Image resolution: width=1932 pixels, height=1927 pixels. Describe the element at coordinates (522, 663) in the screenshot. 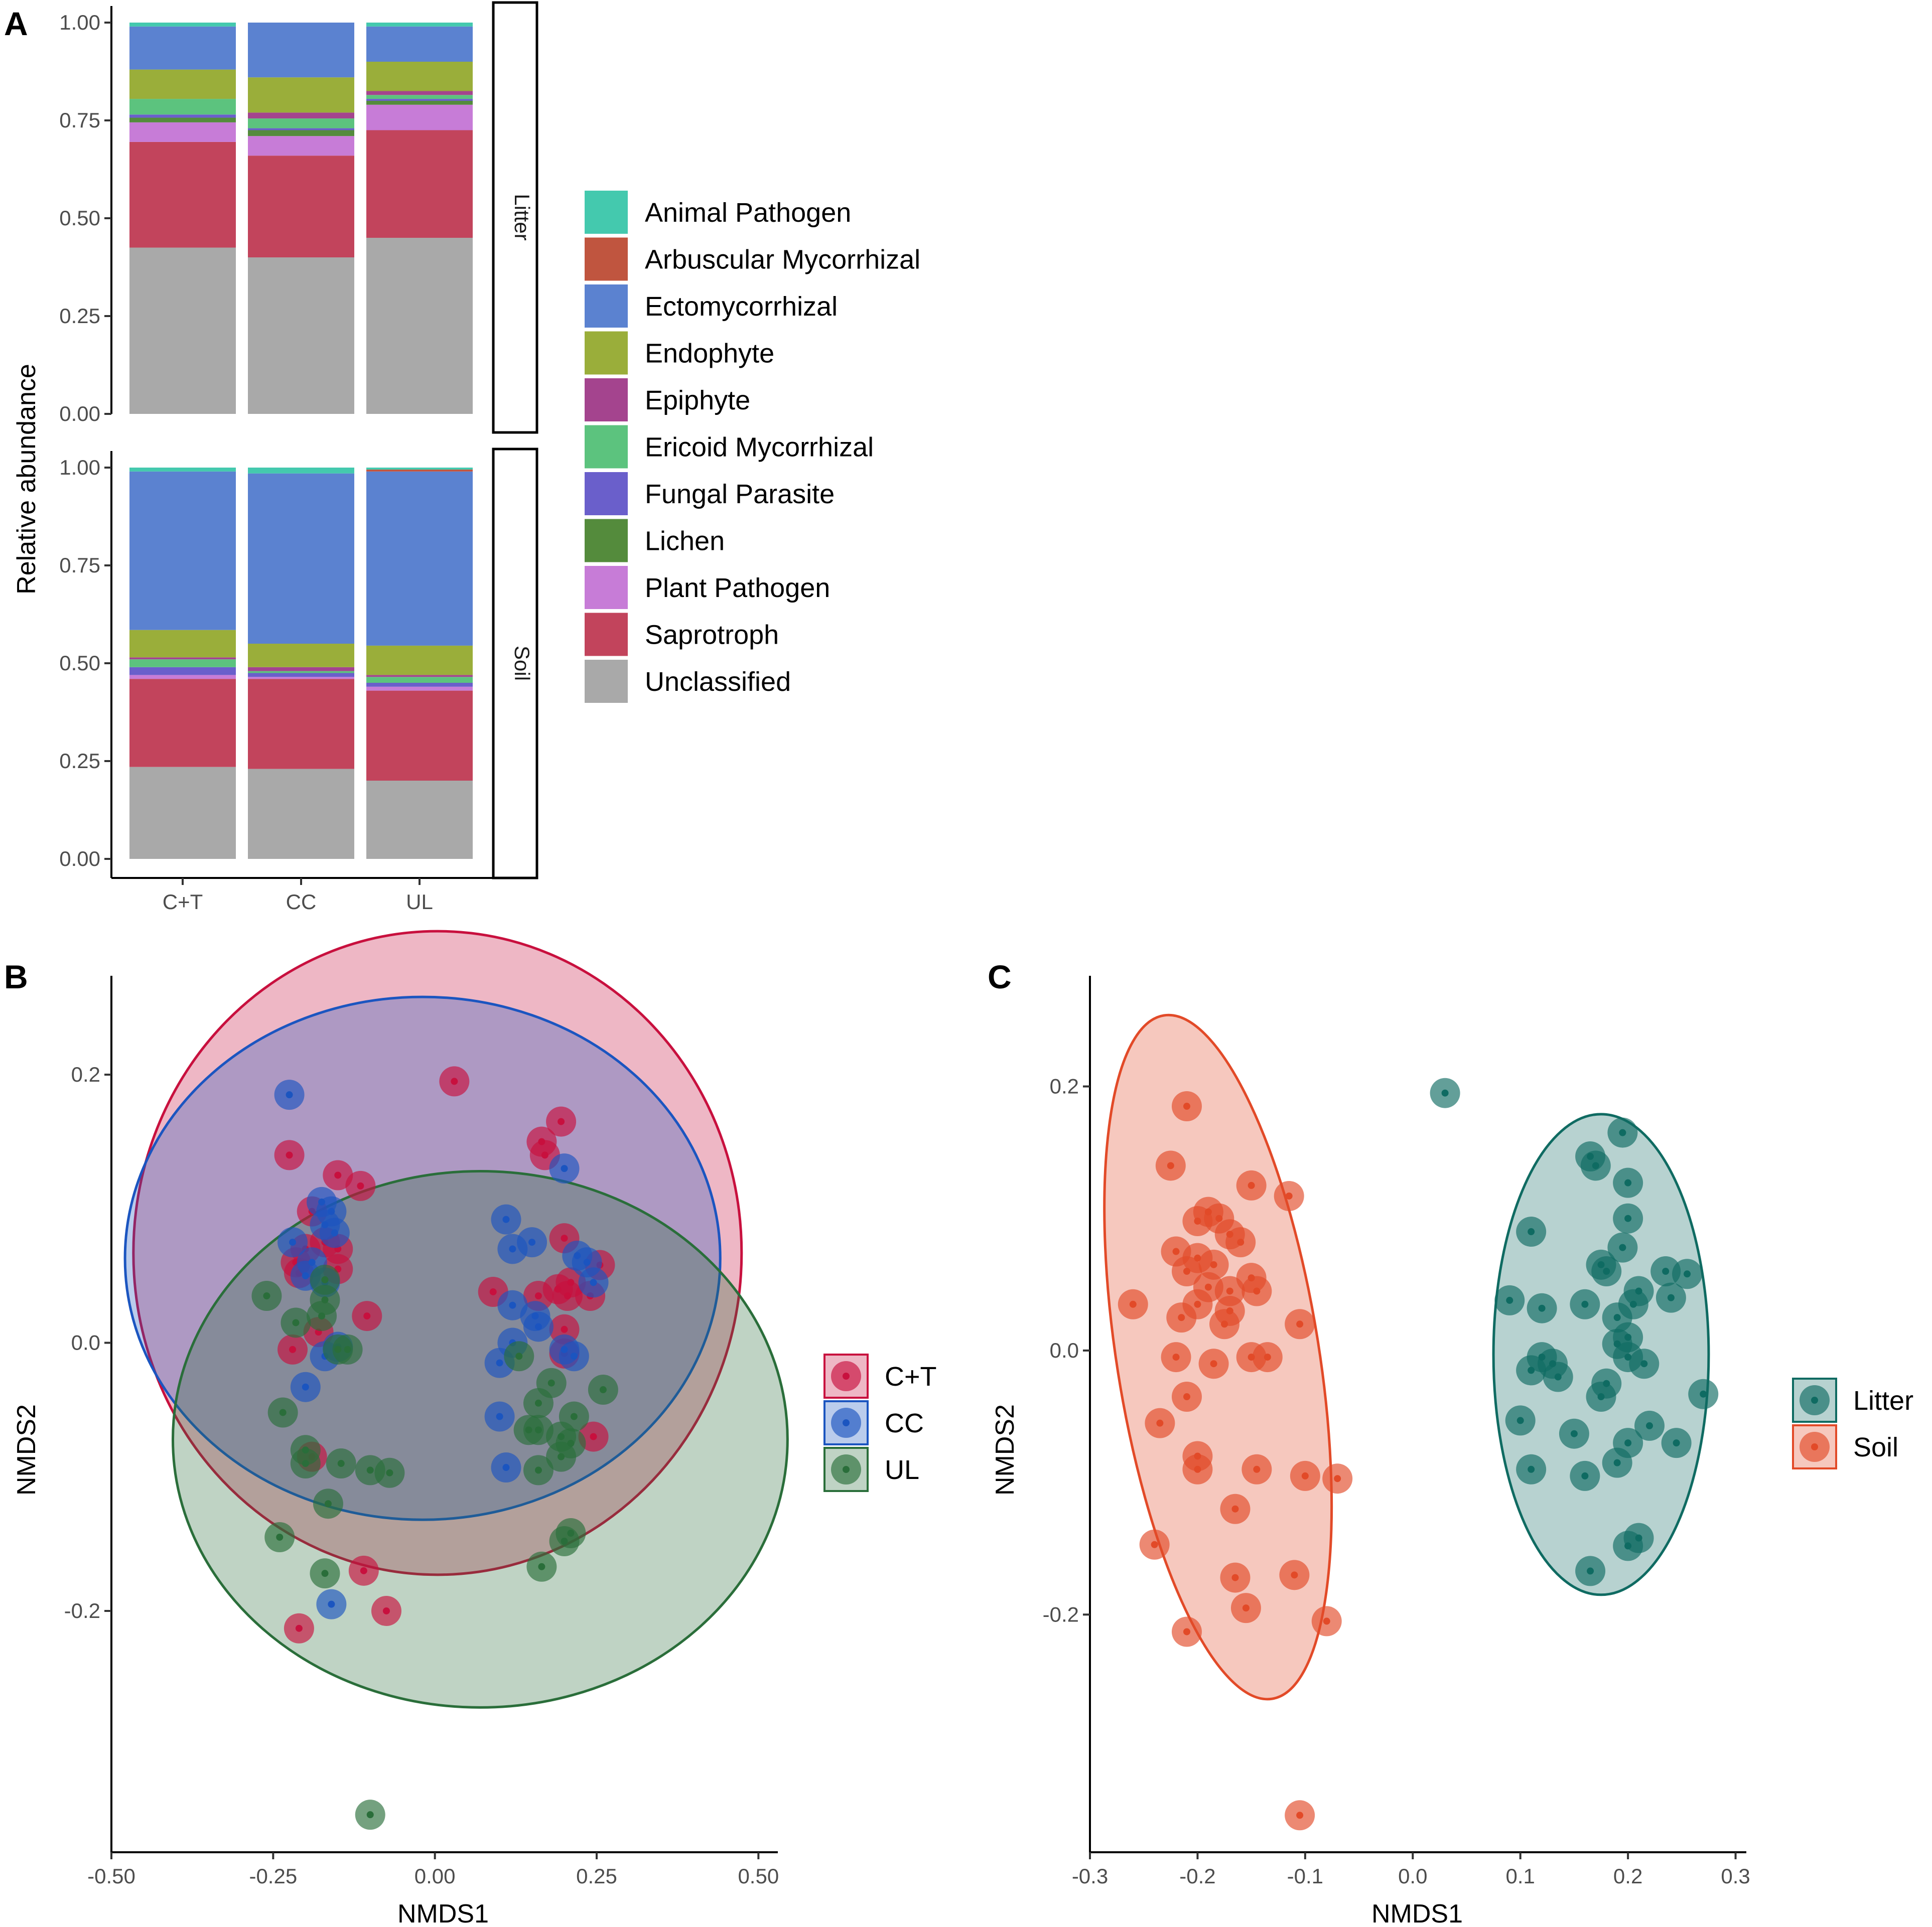

I see `facet-label-soil: Soil` at that location.